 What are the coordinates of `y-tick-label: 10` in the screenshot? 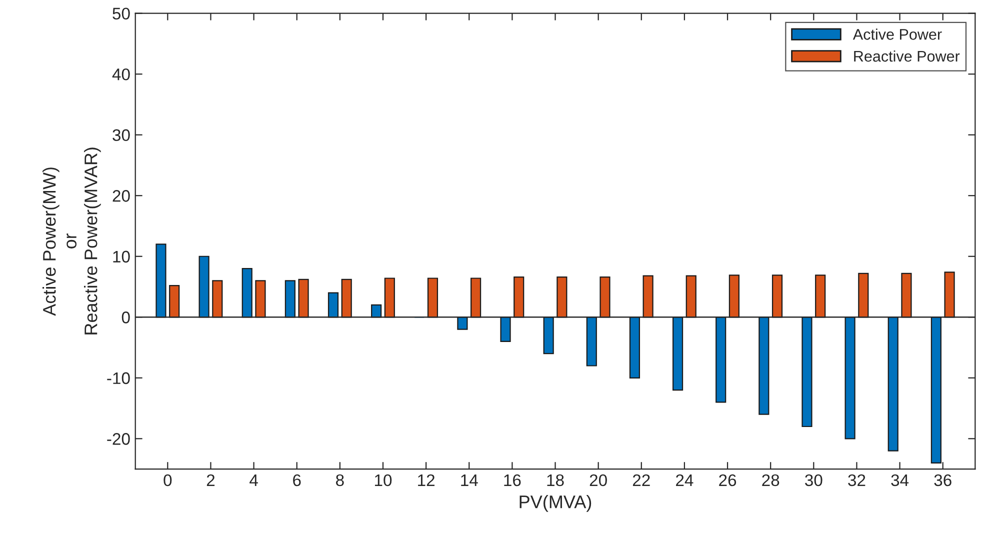 It's located at (121, 256).